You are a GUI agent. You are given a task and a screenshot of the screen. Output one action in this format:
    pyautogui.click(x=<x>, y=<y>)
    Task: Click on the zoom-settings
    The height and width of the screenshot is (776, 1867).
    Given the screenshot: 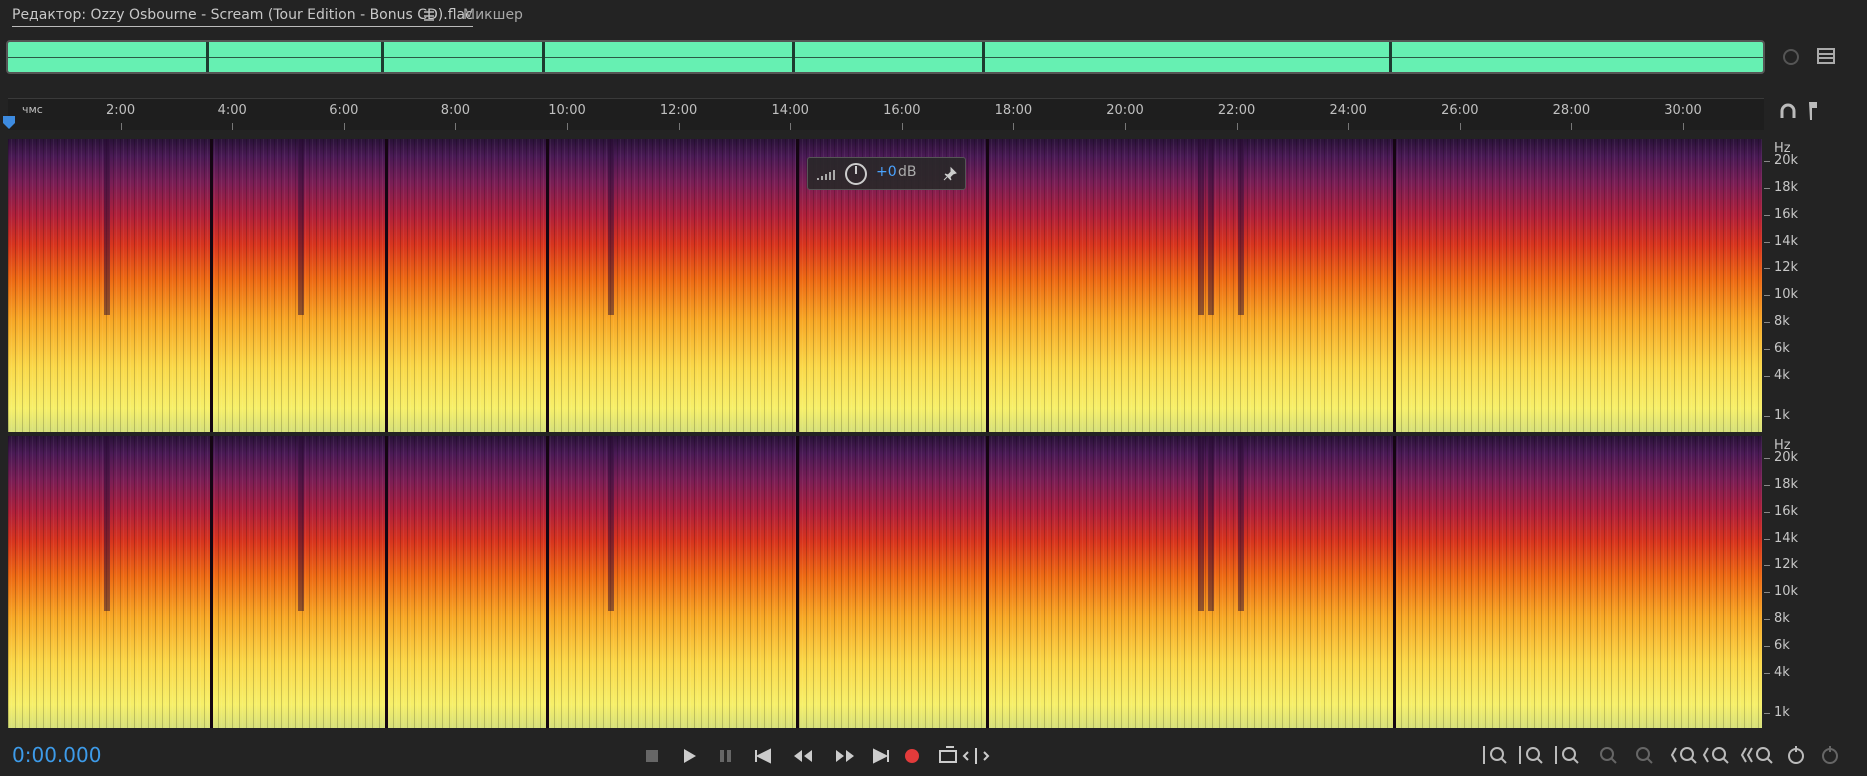 What is the action you would take?
    pyautogui.click(x=1830, y=755)
    